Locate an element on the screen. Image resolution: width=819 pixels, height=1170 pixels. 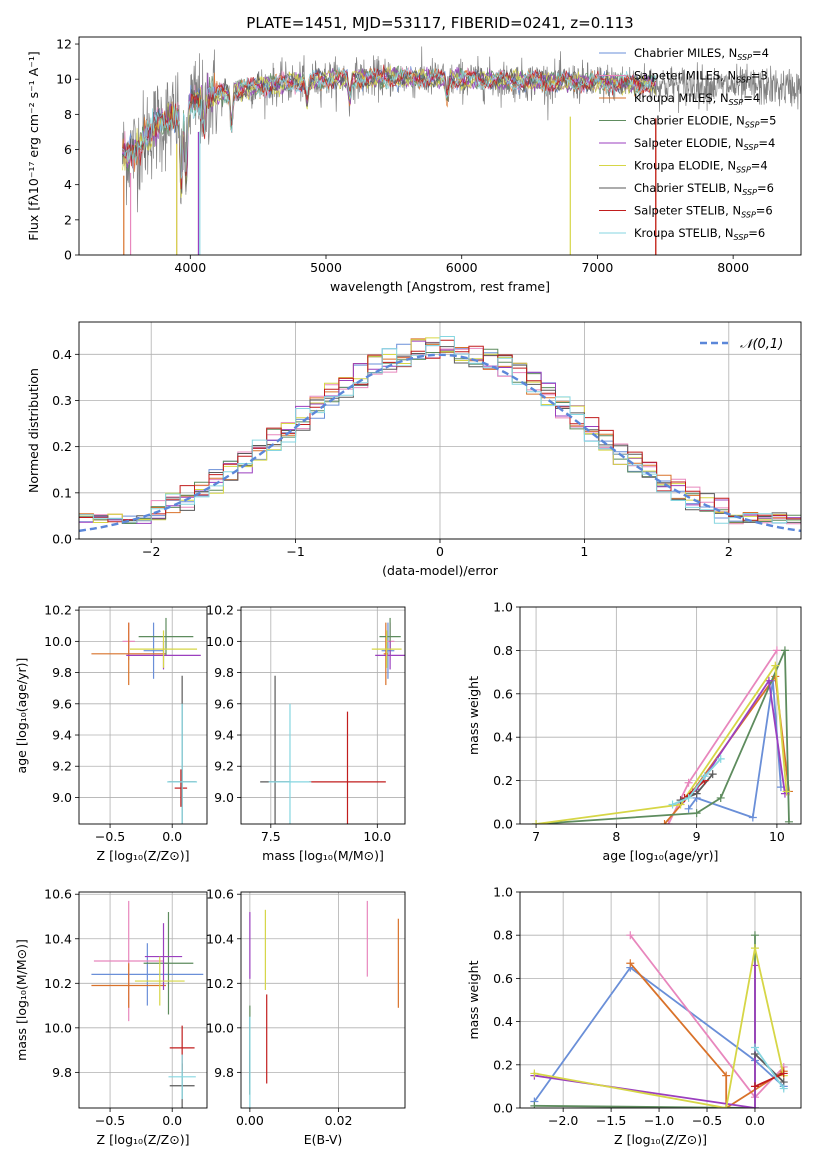
legend-label: Chabrier ELODIE, NSSP=5 is located at coordinates (705, 122).